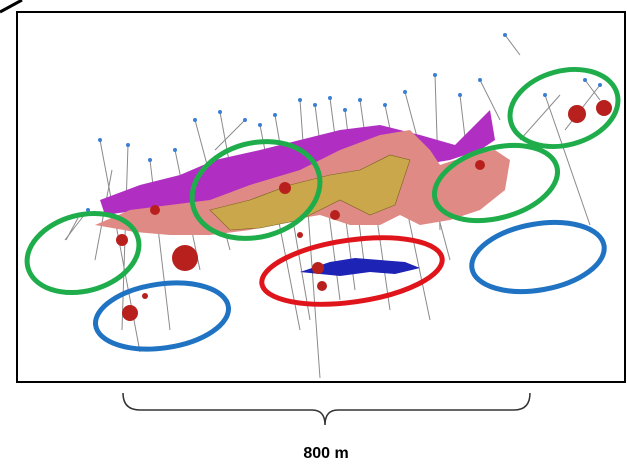  Describe the element at coordinates (325, 453) in the screenshot. I see `scale-label: 800 m` at that location.